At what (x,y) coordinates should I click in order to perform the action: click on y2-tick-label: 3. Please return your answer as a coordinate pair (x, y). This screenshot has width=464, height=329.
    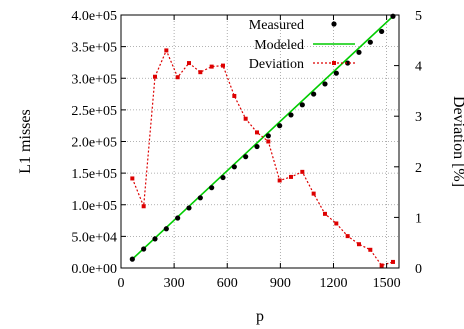
    Looking at the image, I should click on (418, 117).